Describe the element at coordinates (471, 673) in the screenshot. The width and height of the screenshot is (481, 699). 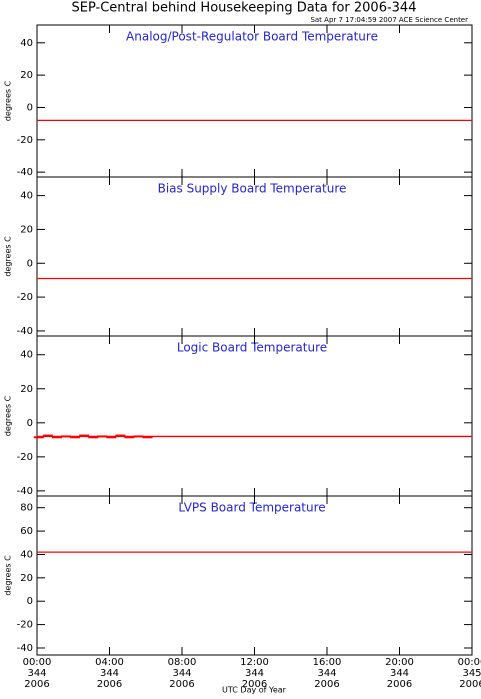
I see `x-tick-day: 345` at that location.